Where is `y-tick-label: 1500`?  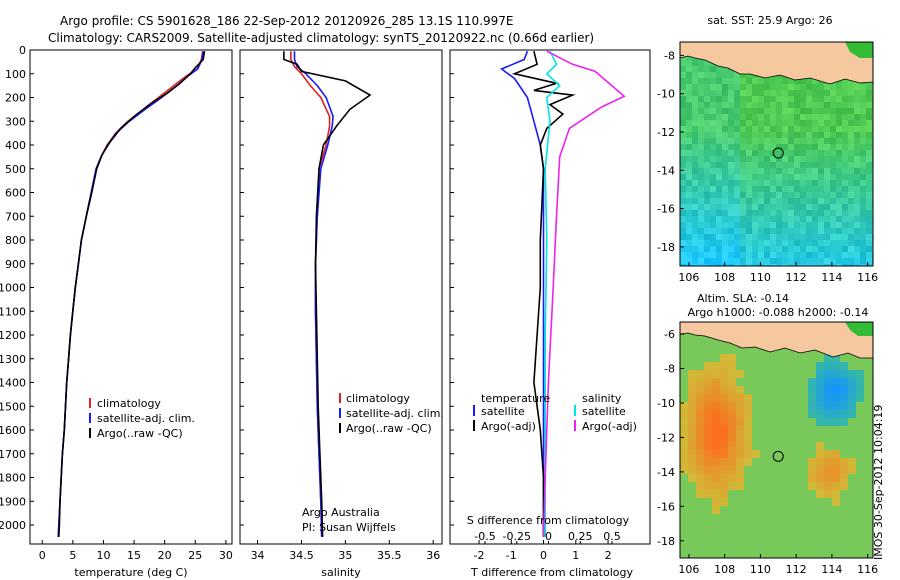 y-tick-label: 1500 is located at coordinates (13, 406).